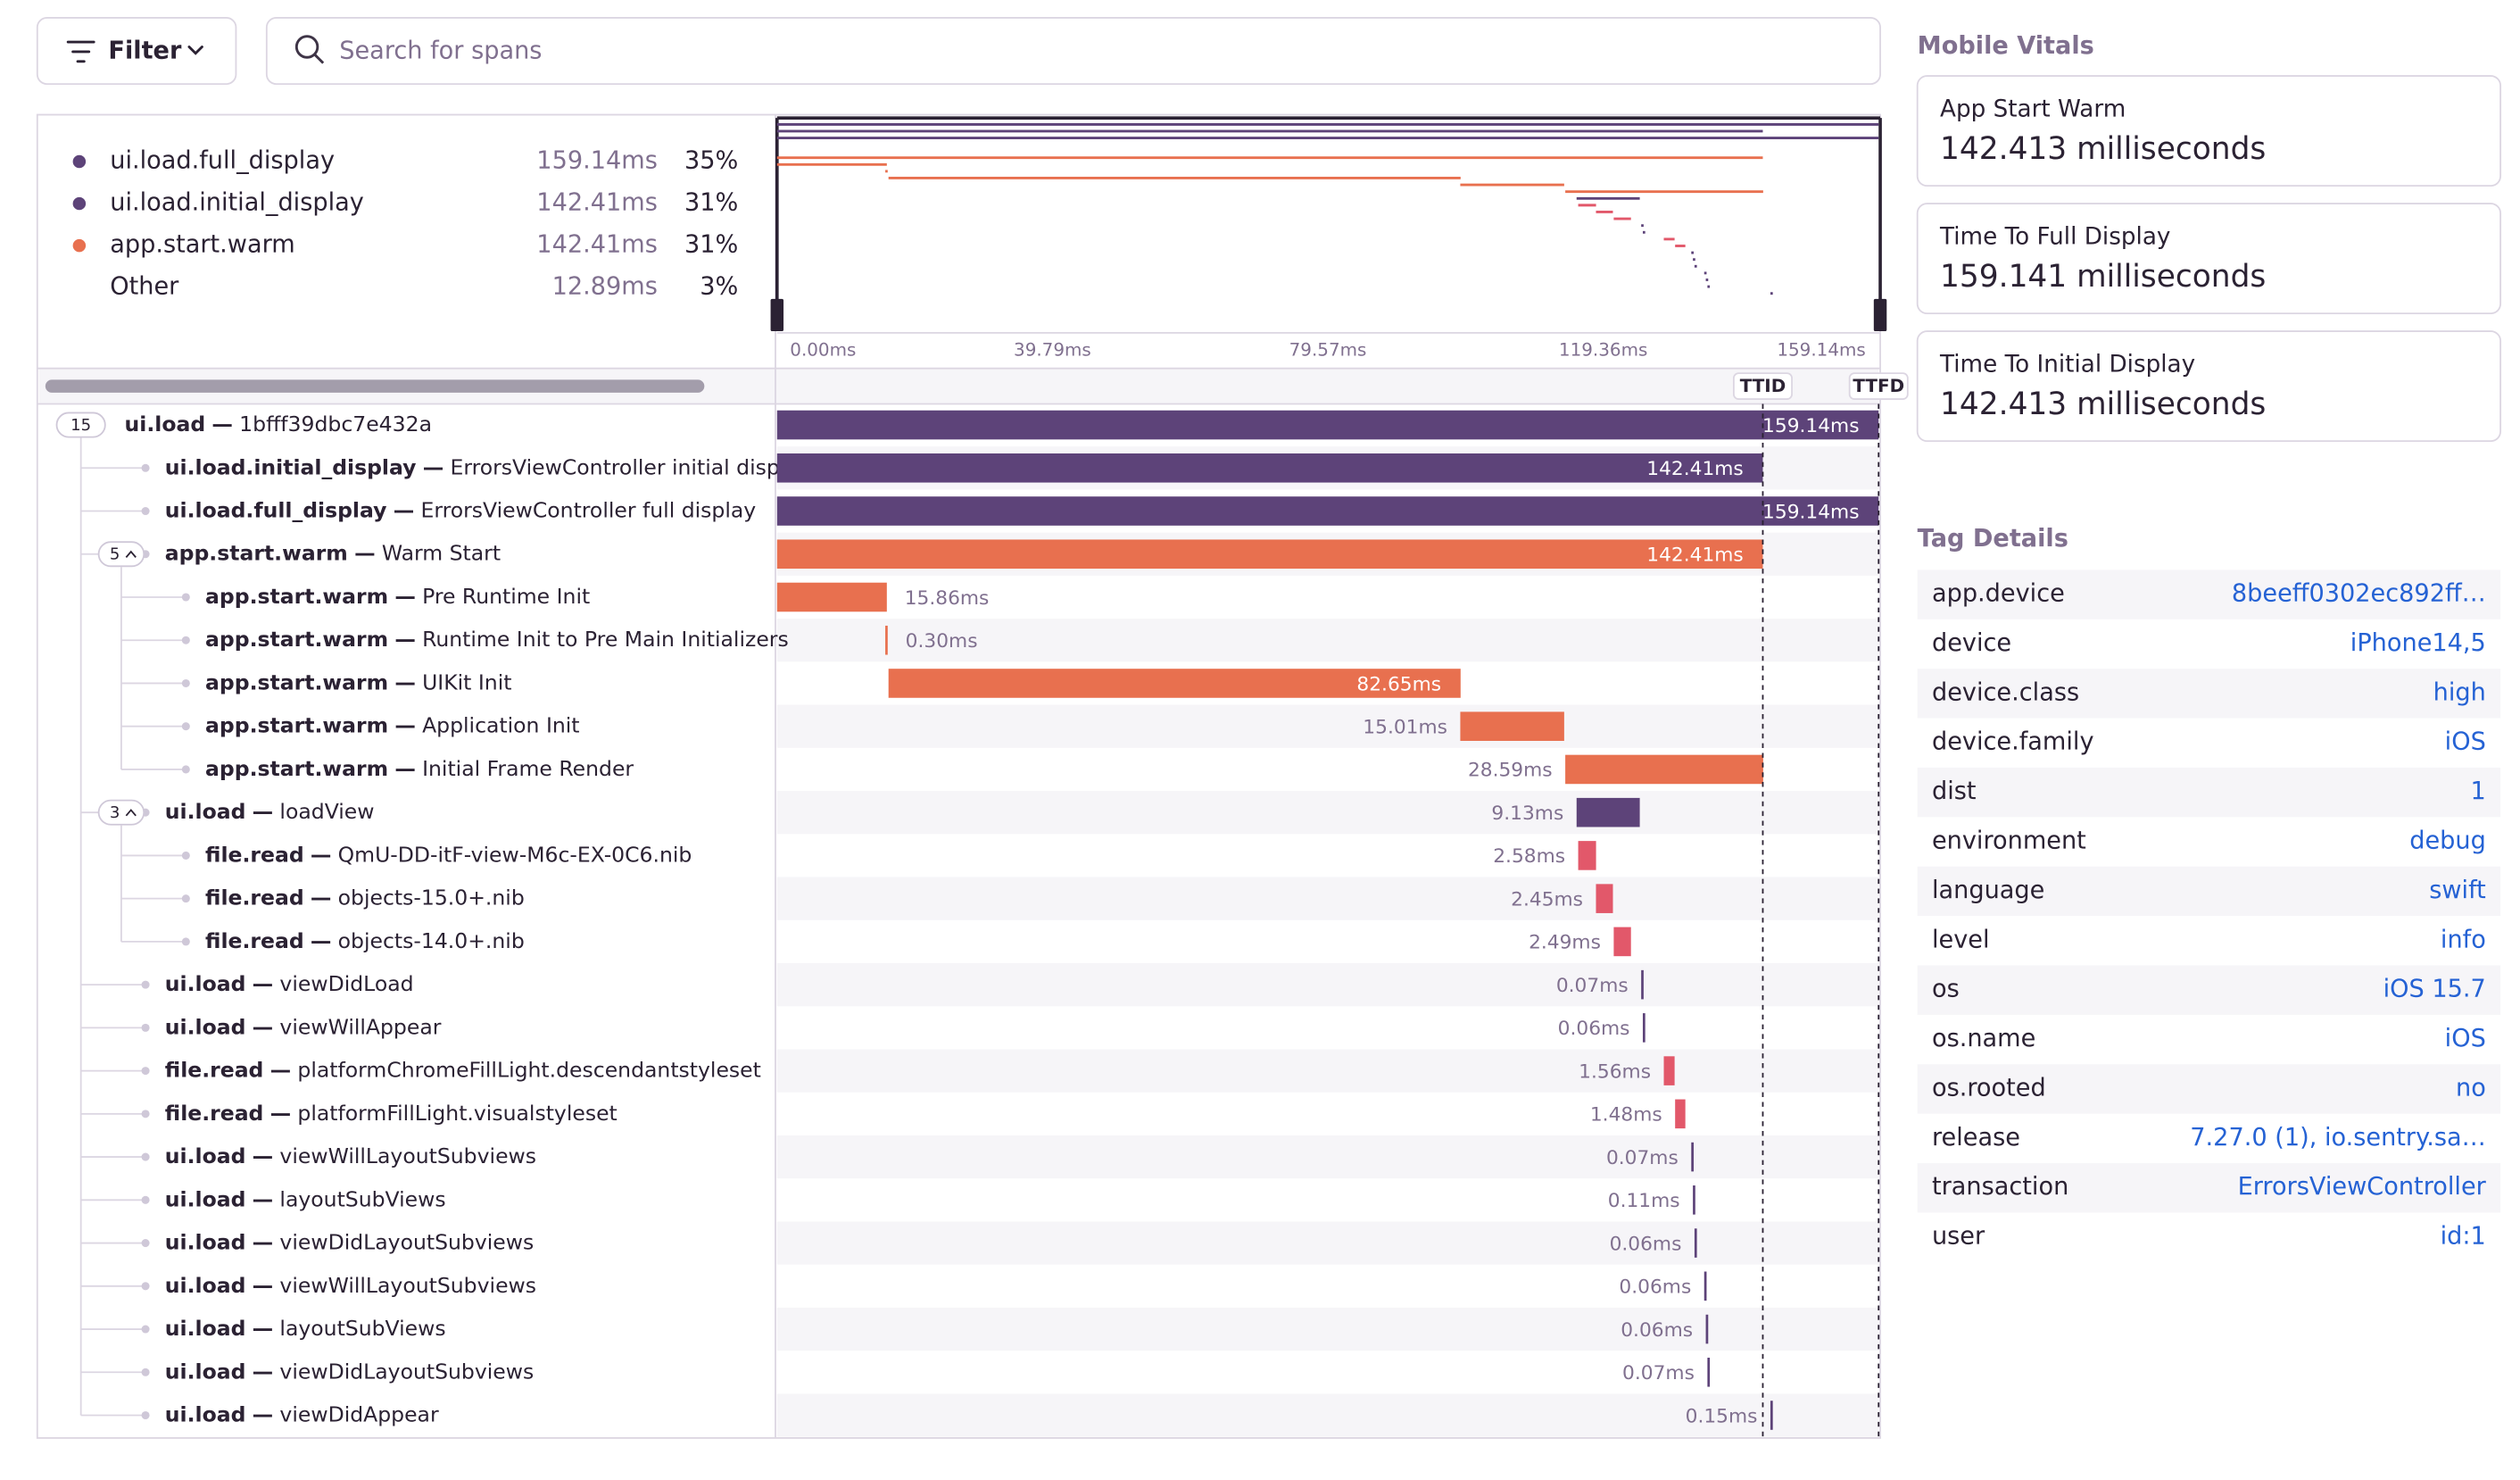 Image resolution: width=2520 pixels, height=1480 pixels. I want to click on tag-key: app.device, so click(1998, 594).